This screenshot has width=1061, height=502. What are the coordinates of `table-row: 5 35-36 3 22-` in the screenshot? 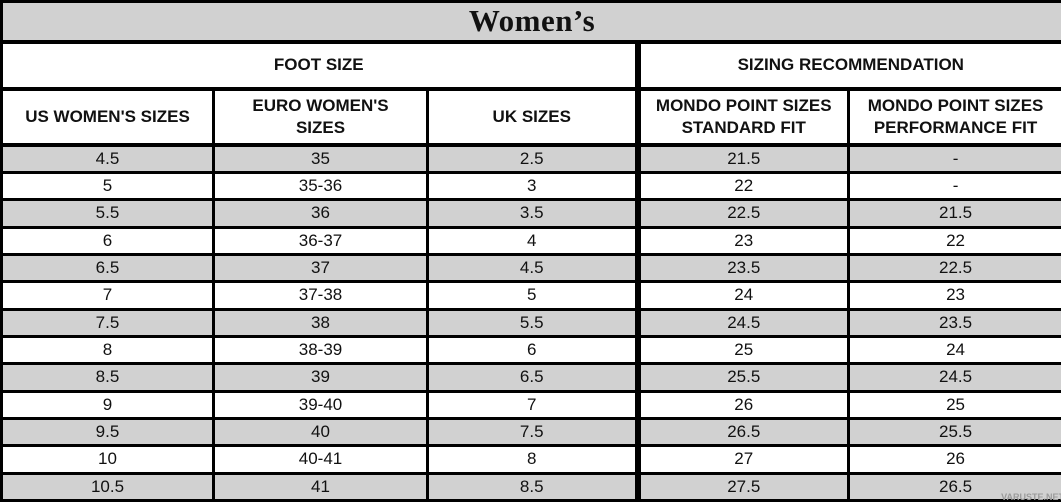 It's located at (530, 186).